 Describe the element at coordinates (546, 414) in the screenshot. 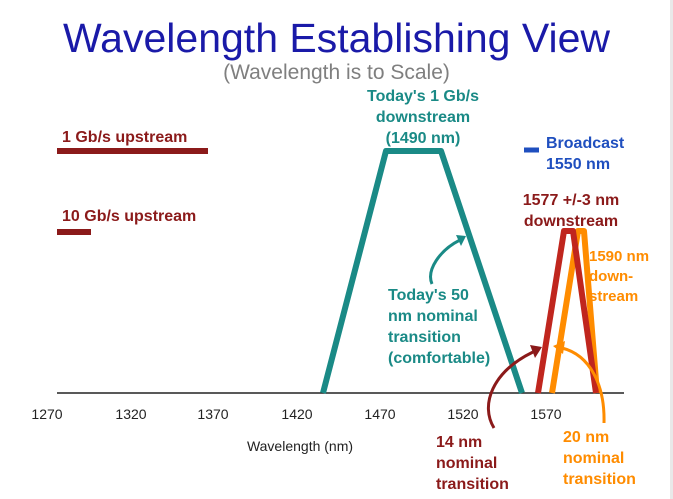

I see `tick-label: 1570` at that location.